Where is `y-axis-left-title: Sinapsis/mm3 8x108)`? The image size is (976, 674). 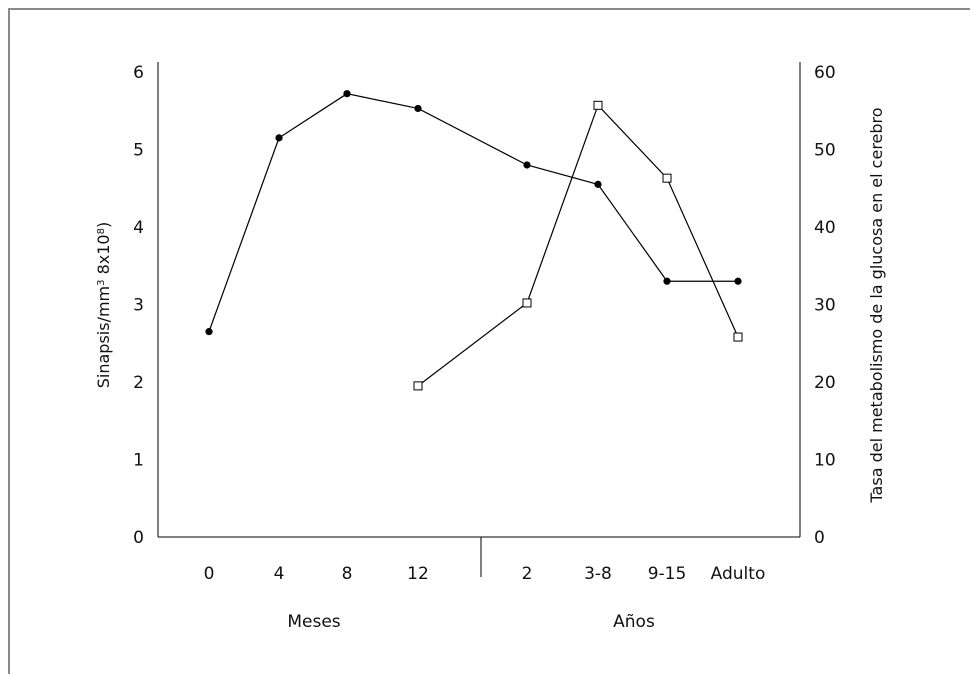 y-axis-left-title: Sinapsis/mm3 8x108) is located at coordinates (103, 305).